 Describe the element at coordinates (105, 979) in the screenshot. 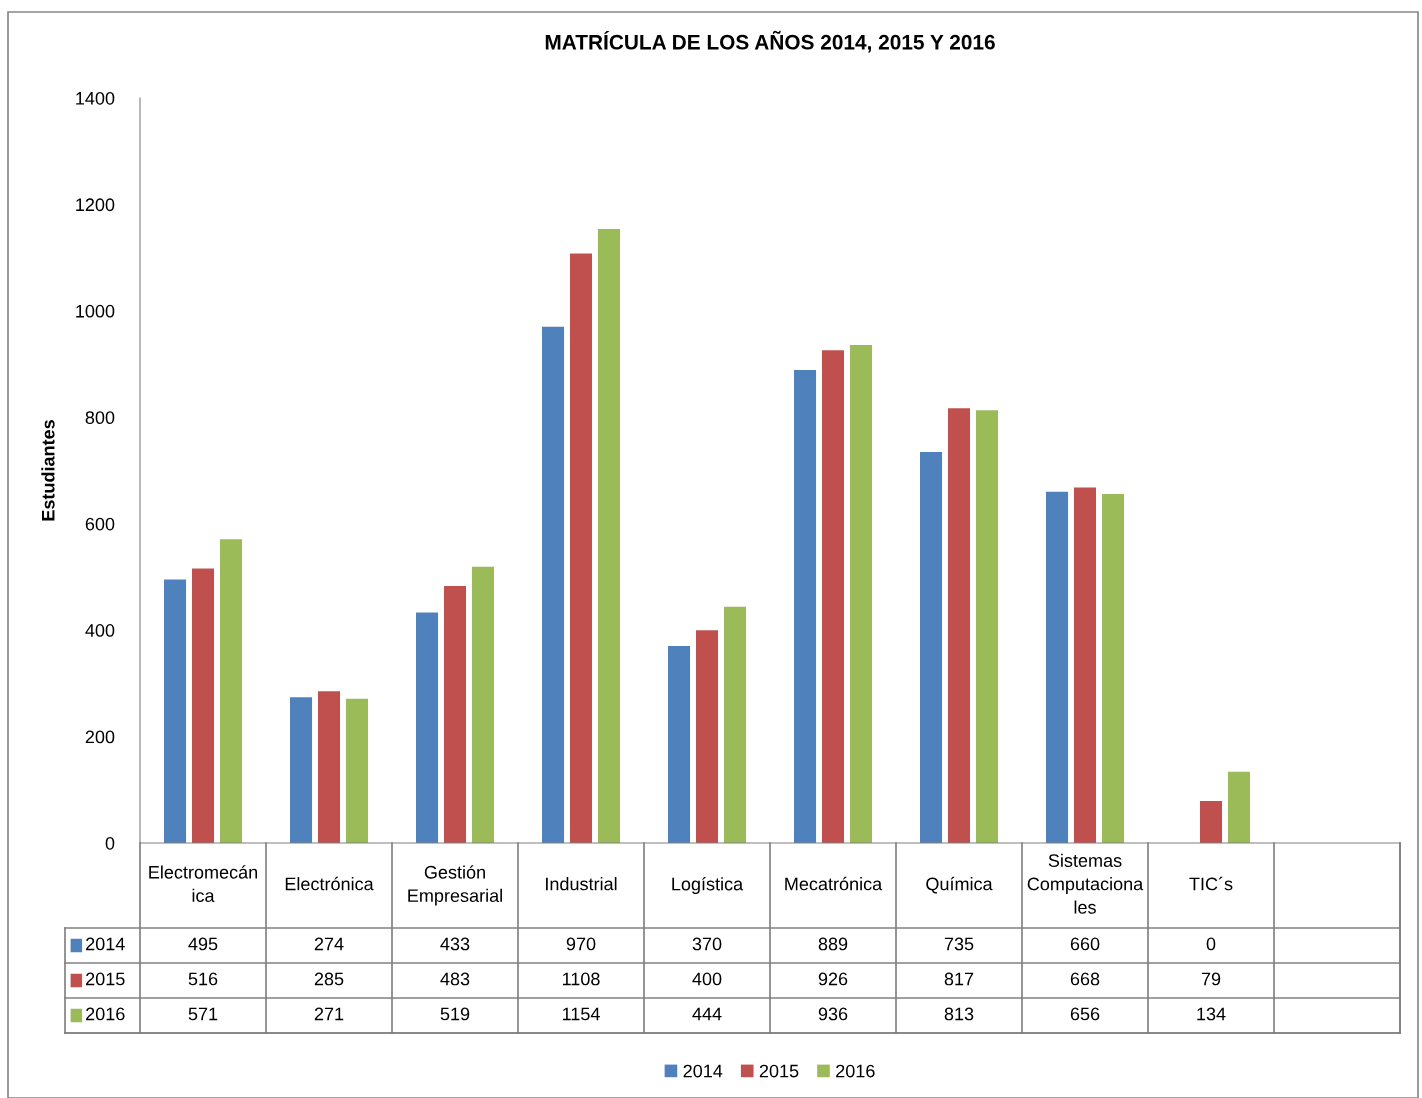

I see `legend-label: 2015` at that location.